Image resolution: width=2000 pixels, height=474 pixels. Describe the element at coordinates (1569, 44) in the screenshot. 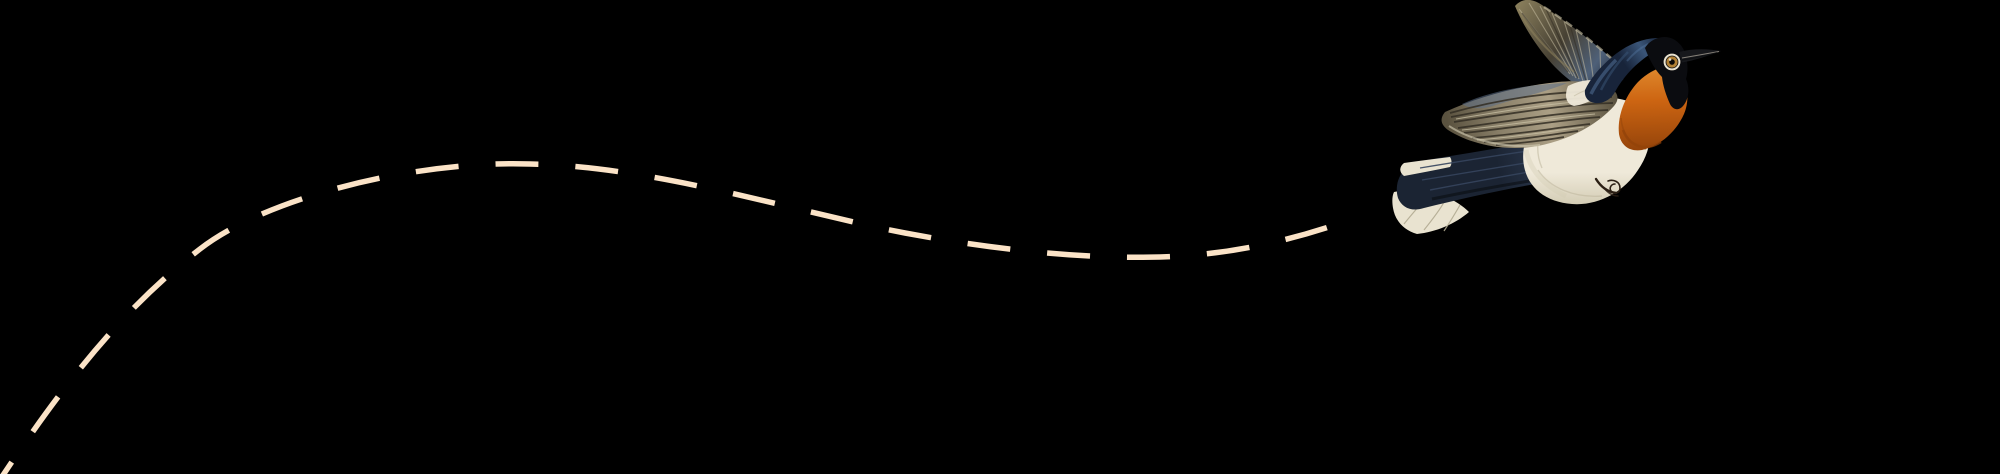

I see `bird-raised-wing` at that location.